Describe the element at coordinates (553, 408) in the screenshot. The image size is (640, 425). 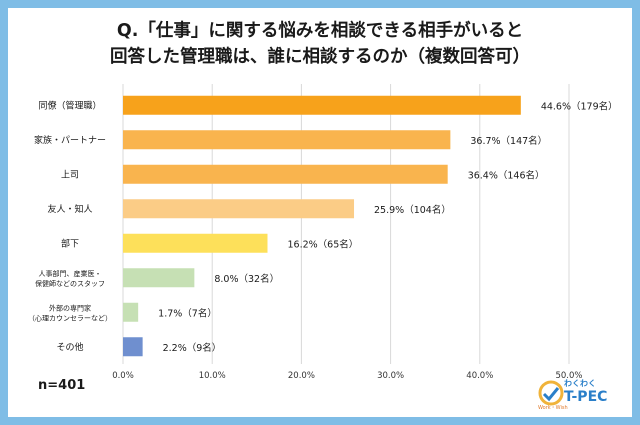
I see `logo-tag-text: Work・Wish` at that location.